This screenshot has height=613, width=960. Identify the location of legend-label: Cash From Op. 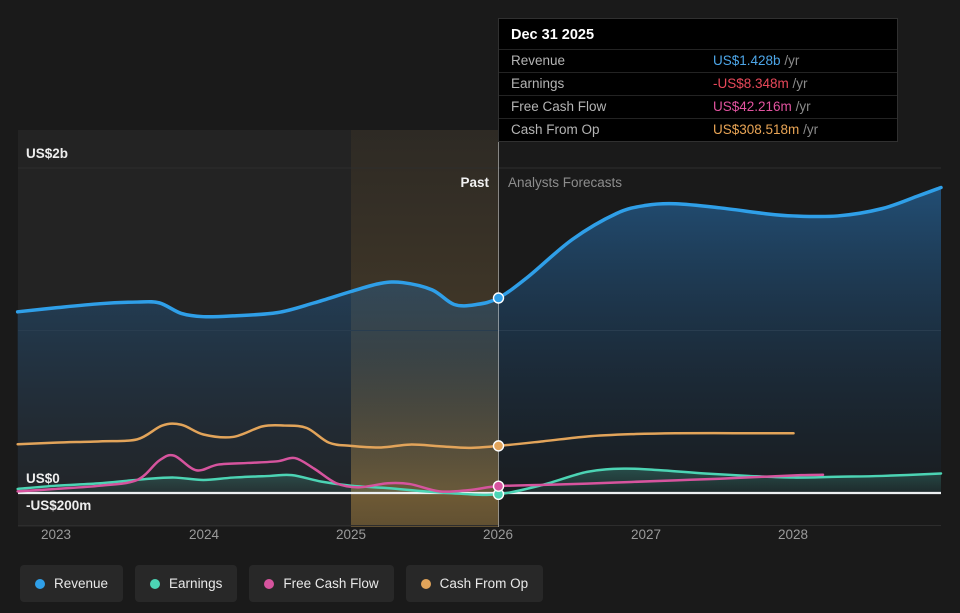
(484, 583).